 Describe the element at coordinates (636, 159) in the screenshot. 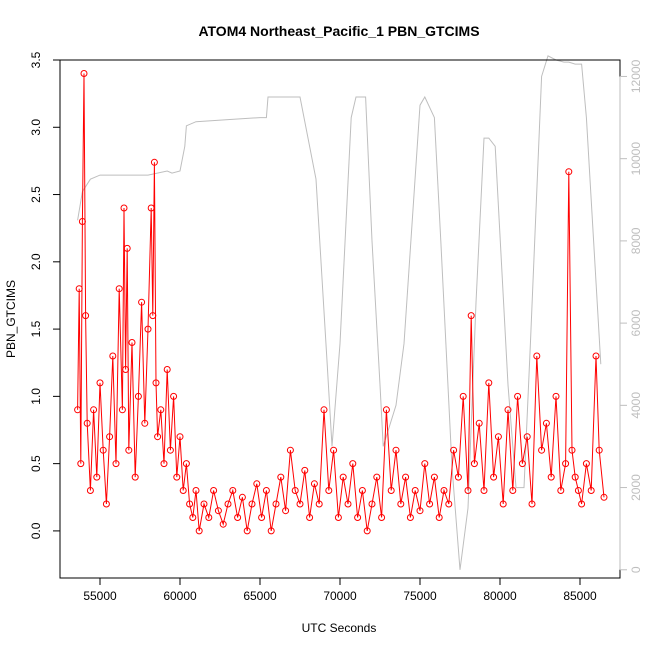

I see `y2-tick-label: 10000` at that location.